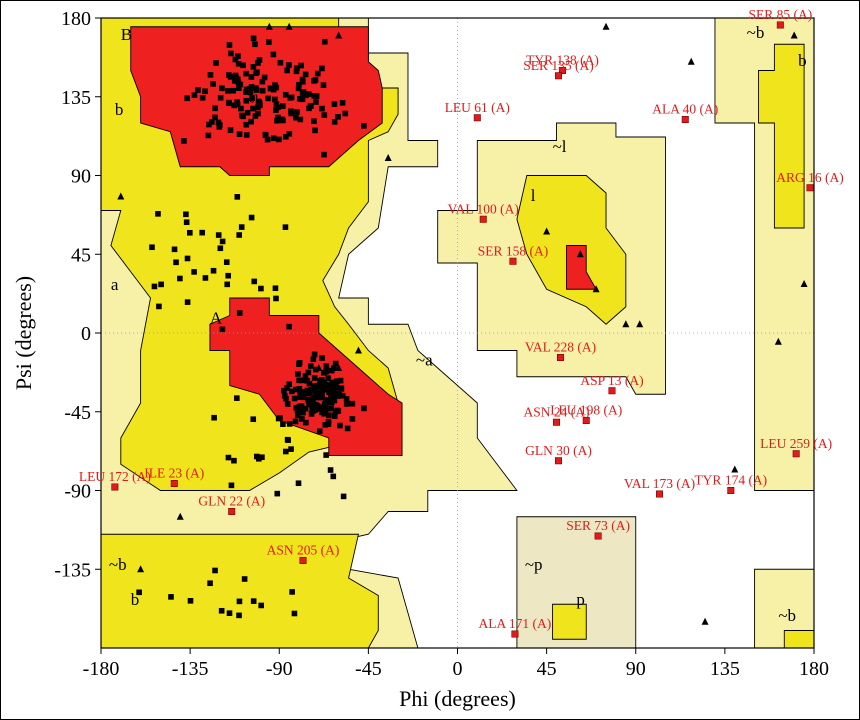  Describe the element at coordinates (119, 109) in the screenshot. I see `region-label: b` at that location.